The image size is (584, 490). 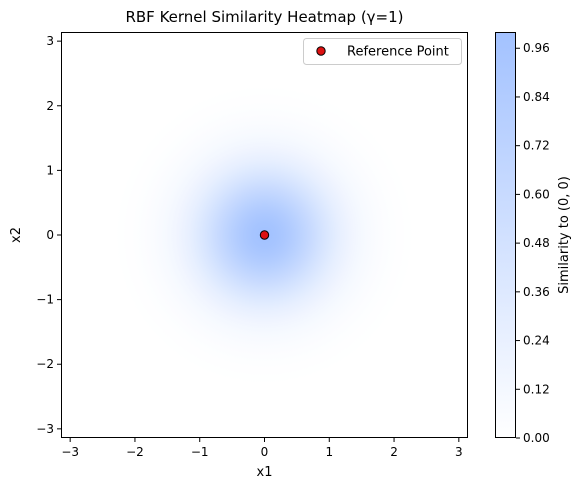 What do you see at coordinates (45, 429) in the screenshot?
I see `y-tick-label: −3` at bounding box center [45, 429].